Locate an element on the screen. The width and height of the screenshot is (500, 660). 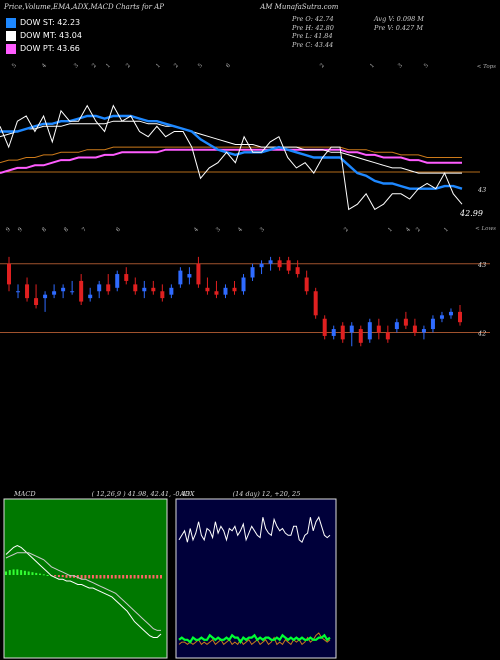
adx-panel is located at coordinates (256, 578).